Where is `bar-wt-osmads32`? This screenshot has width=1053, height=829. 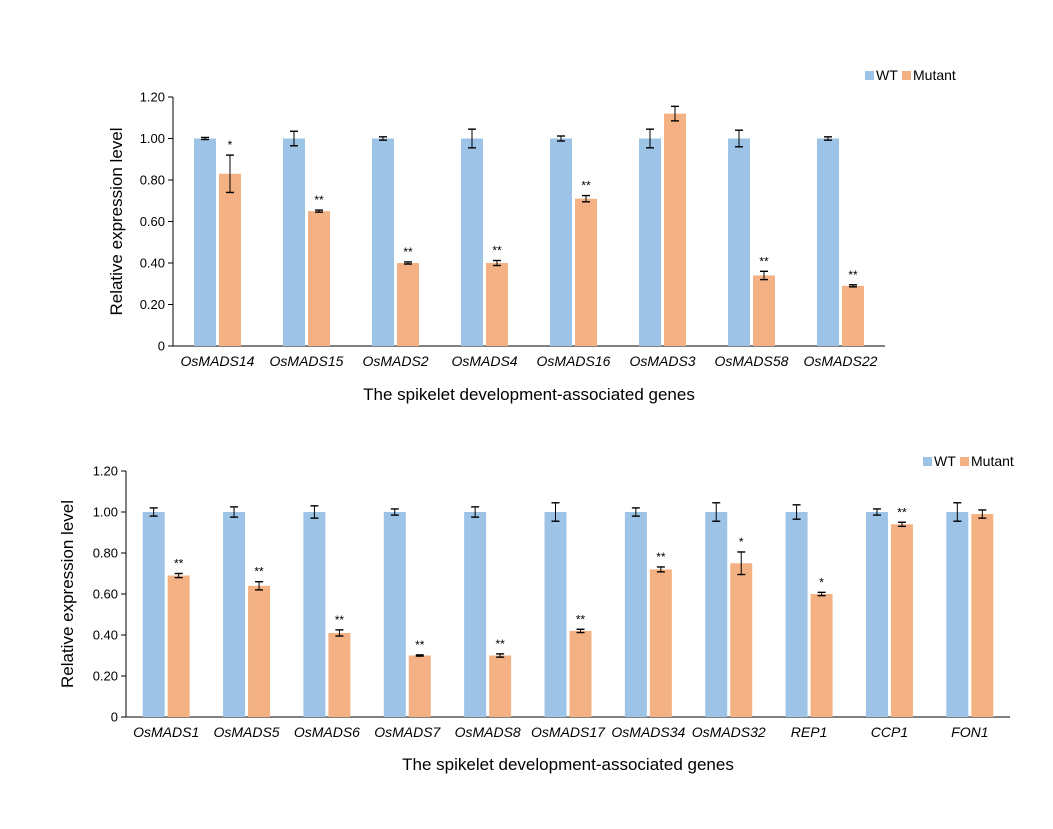 bar-wt-osmads32 is located at coordinates (716, 614).